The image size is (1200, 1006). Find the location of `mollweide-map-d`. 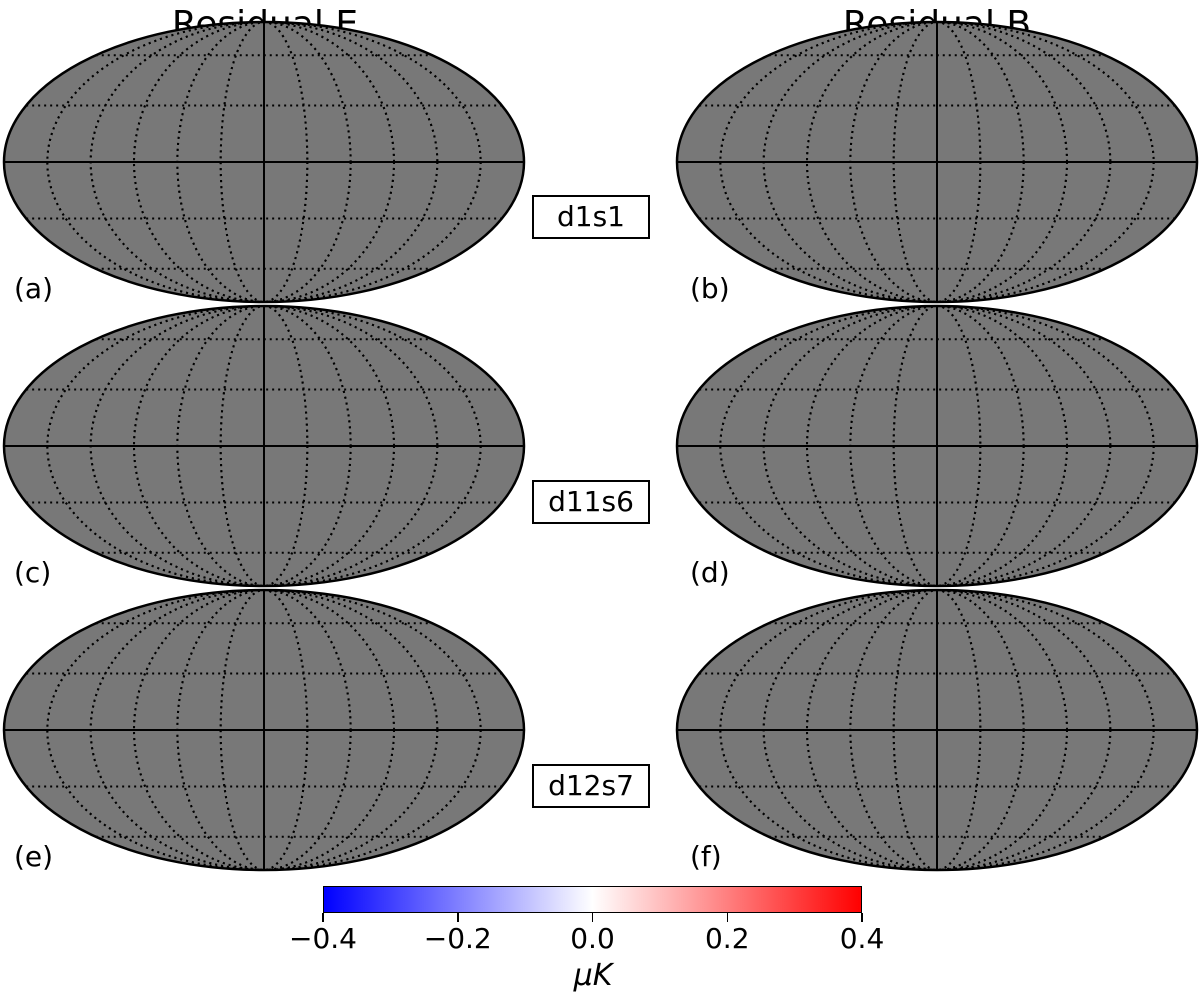

mollweide-map-d is located at coordinates (937, 446).